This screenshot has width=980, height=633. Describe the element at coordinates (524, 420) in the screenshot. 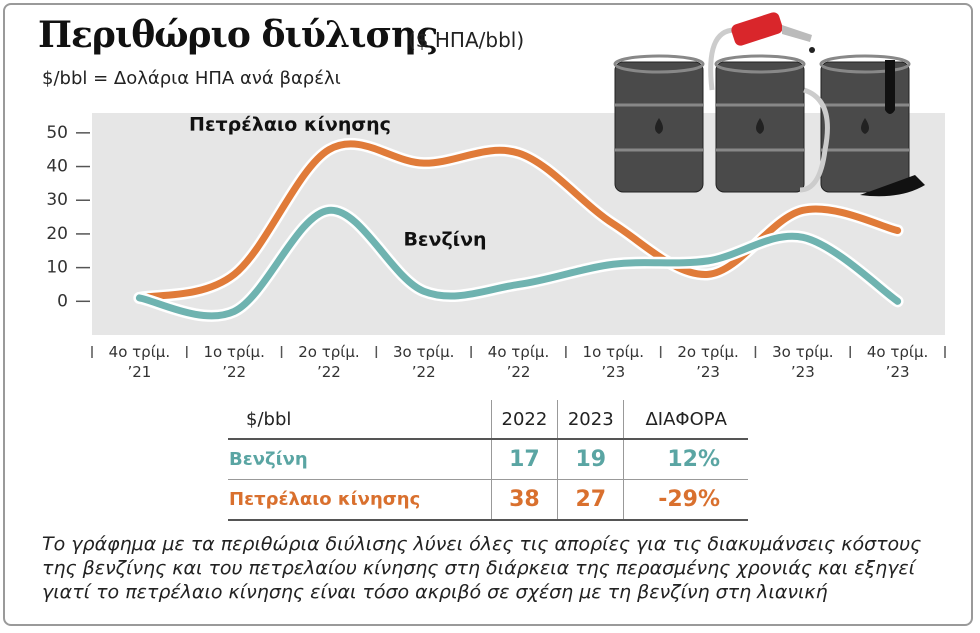

I see `header-cell: 2022` at that location.